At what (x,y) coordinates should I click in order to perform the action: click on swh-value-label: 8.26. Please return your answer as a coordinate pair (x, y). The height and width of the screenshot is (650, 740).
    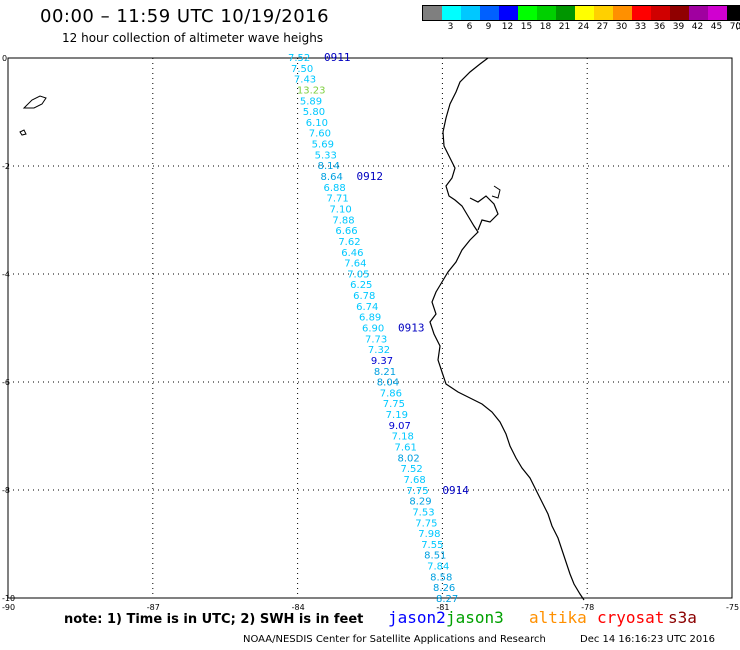
    Looking at the image, I should click on (444, 588).